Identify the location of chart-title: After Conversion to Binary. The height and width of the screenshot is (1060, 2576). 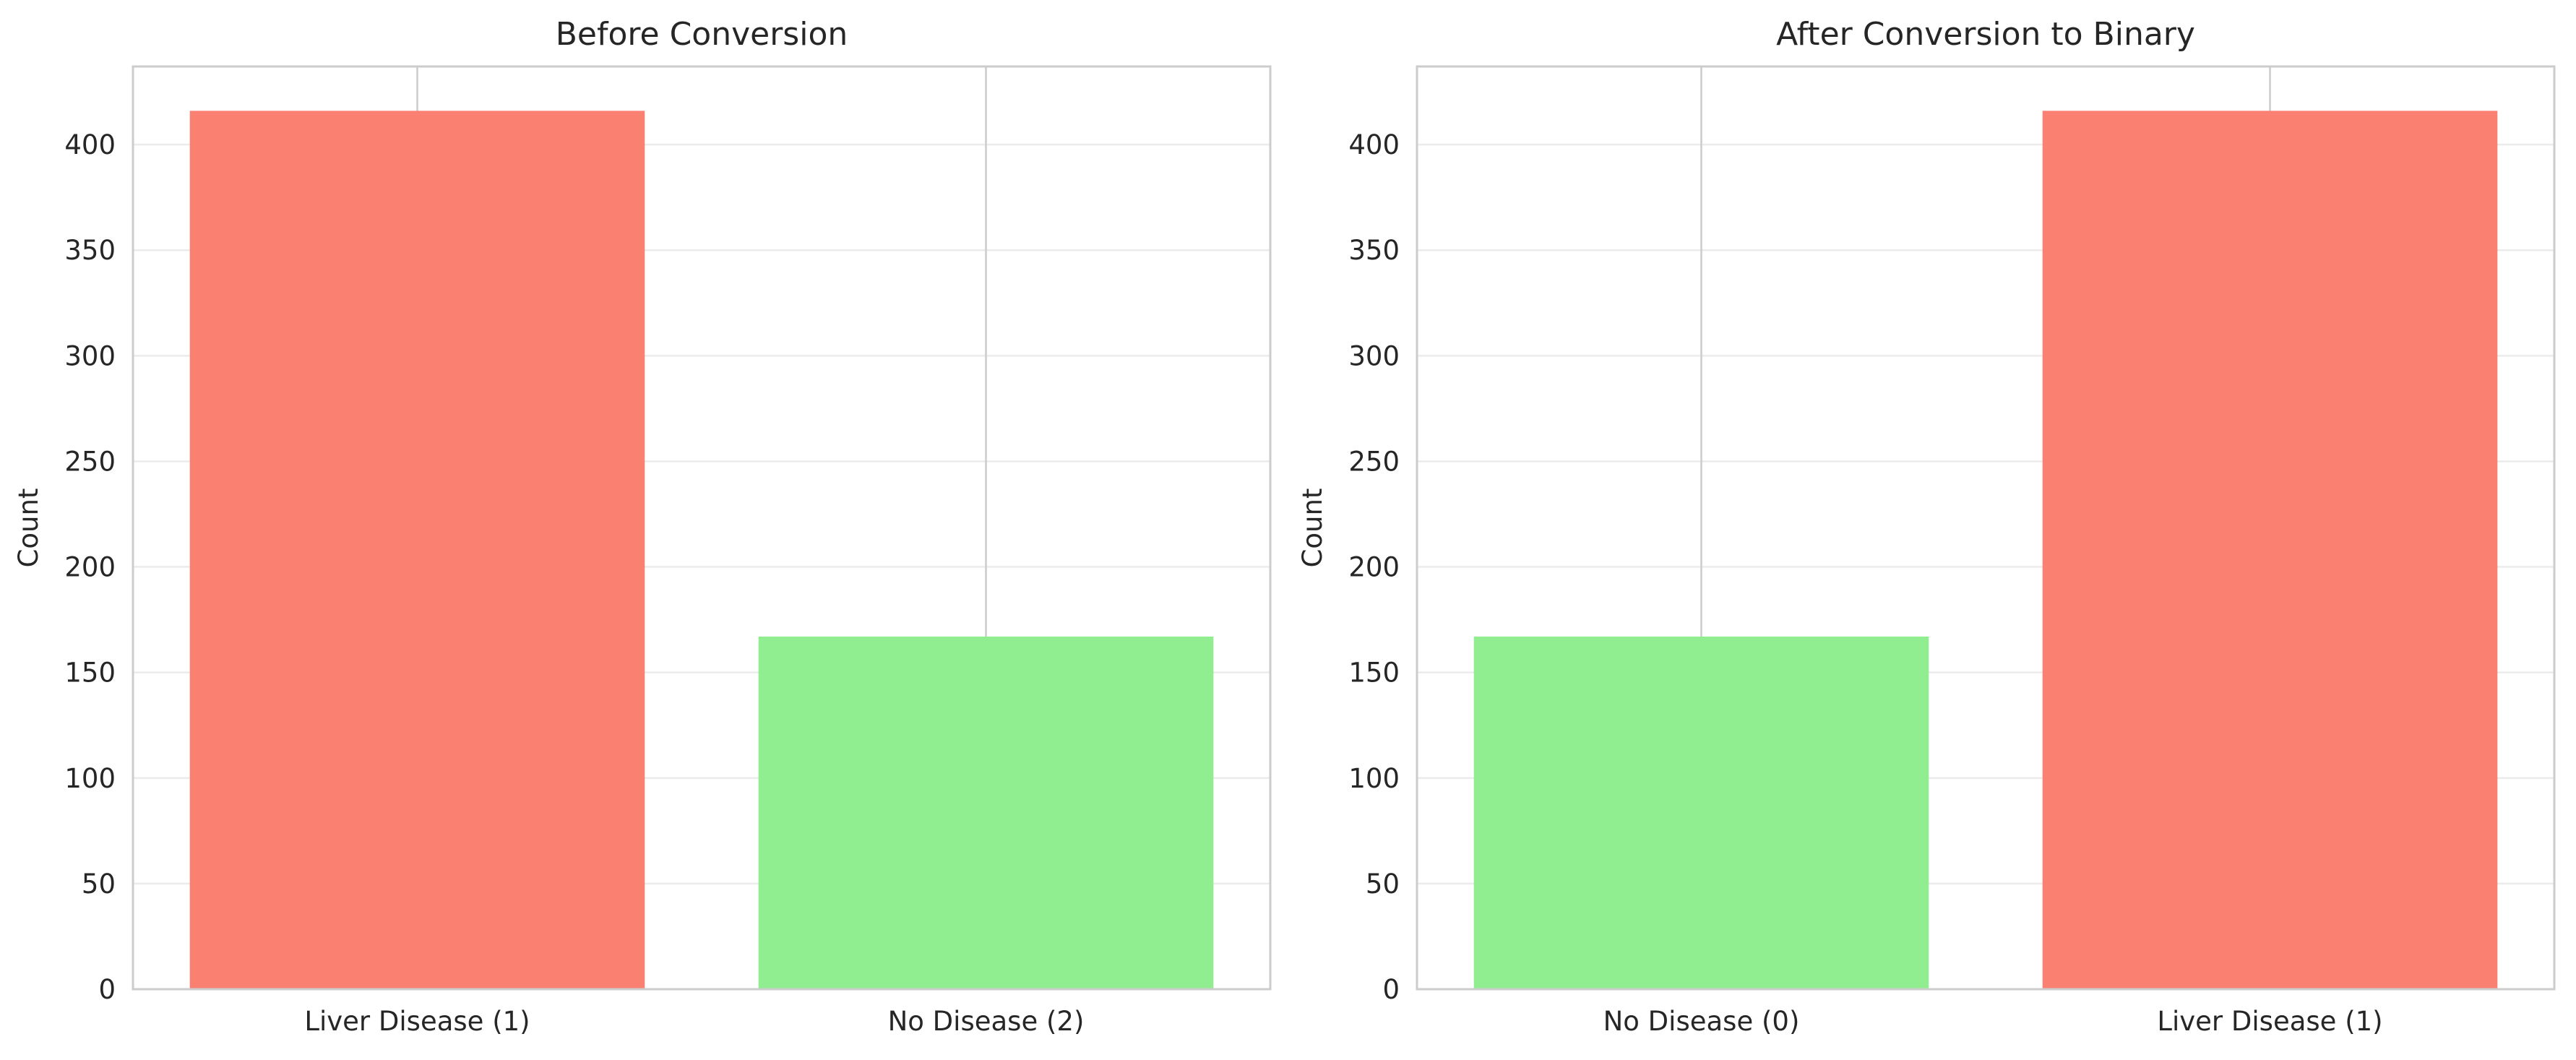
(1985, 34).